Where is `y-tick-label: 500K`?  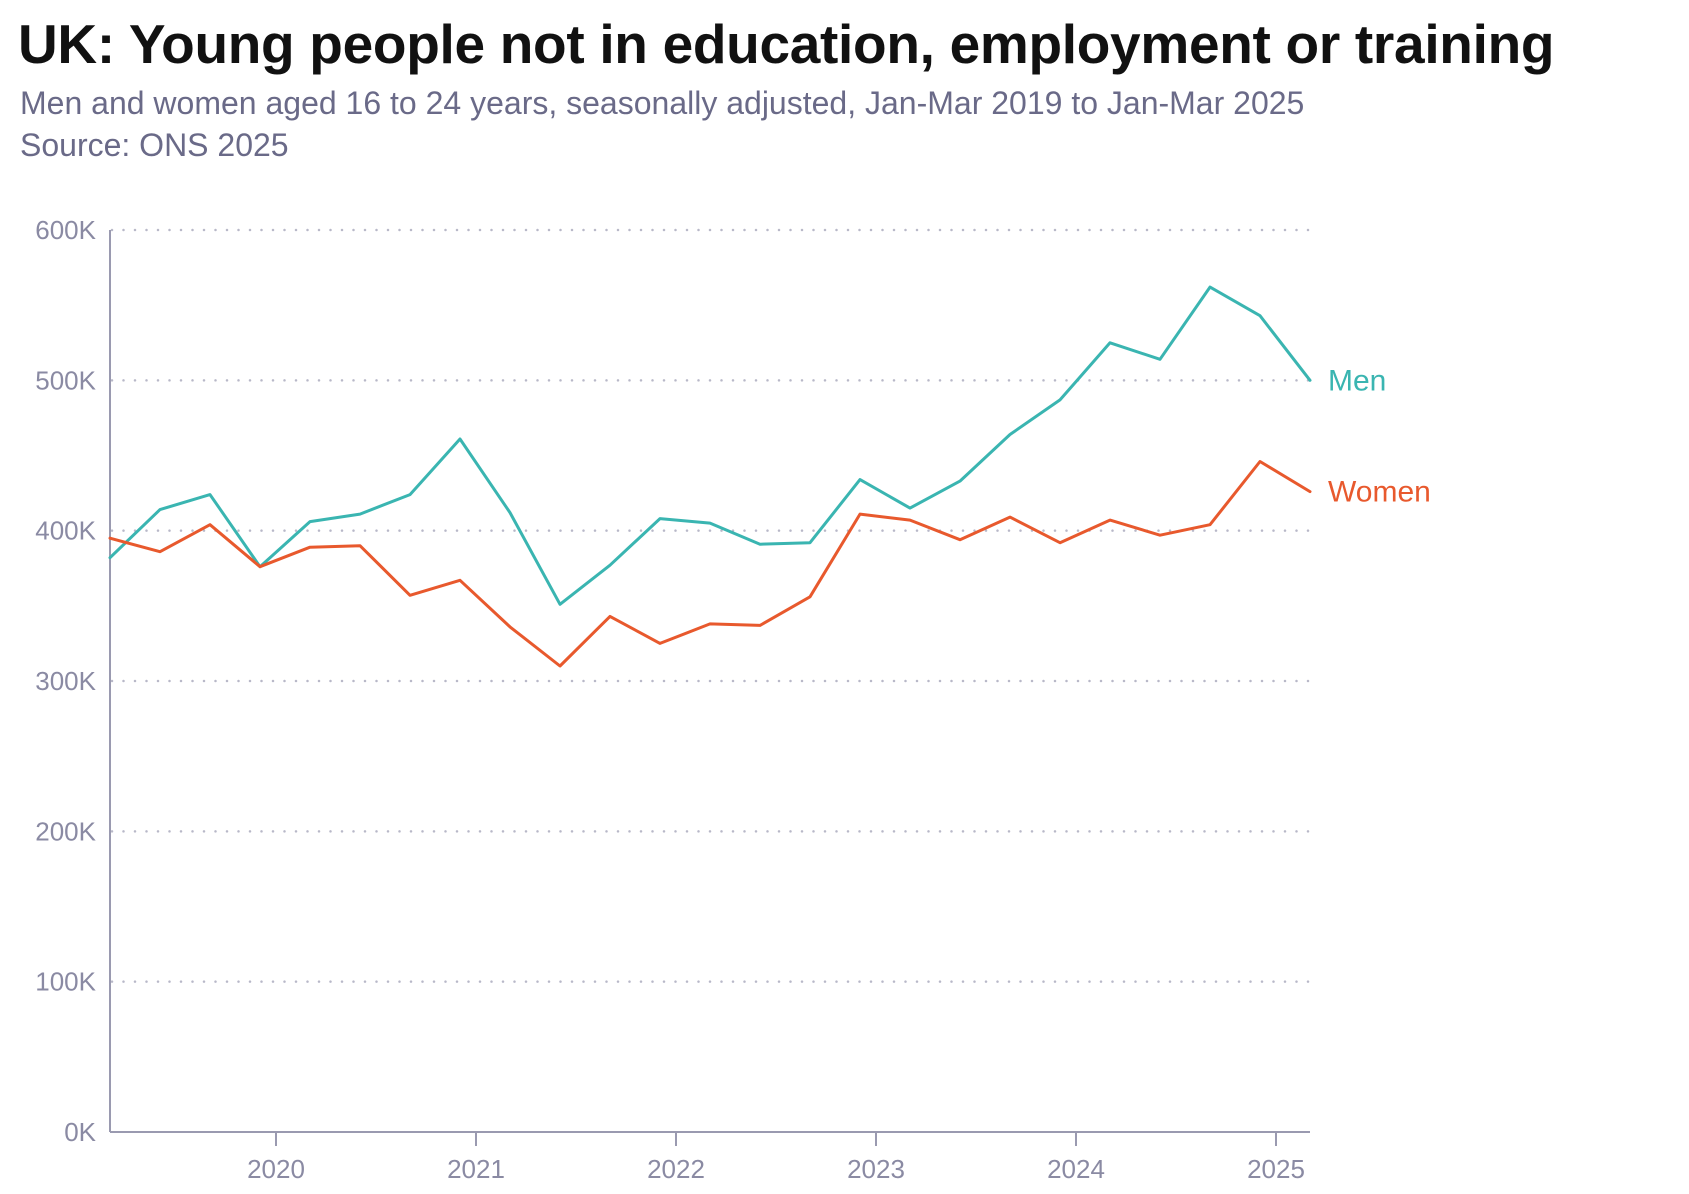
y-tick-label: 500K is located at coordinates (65, 380).